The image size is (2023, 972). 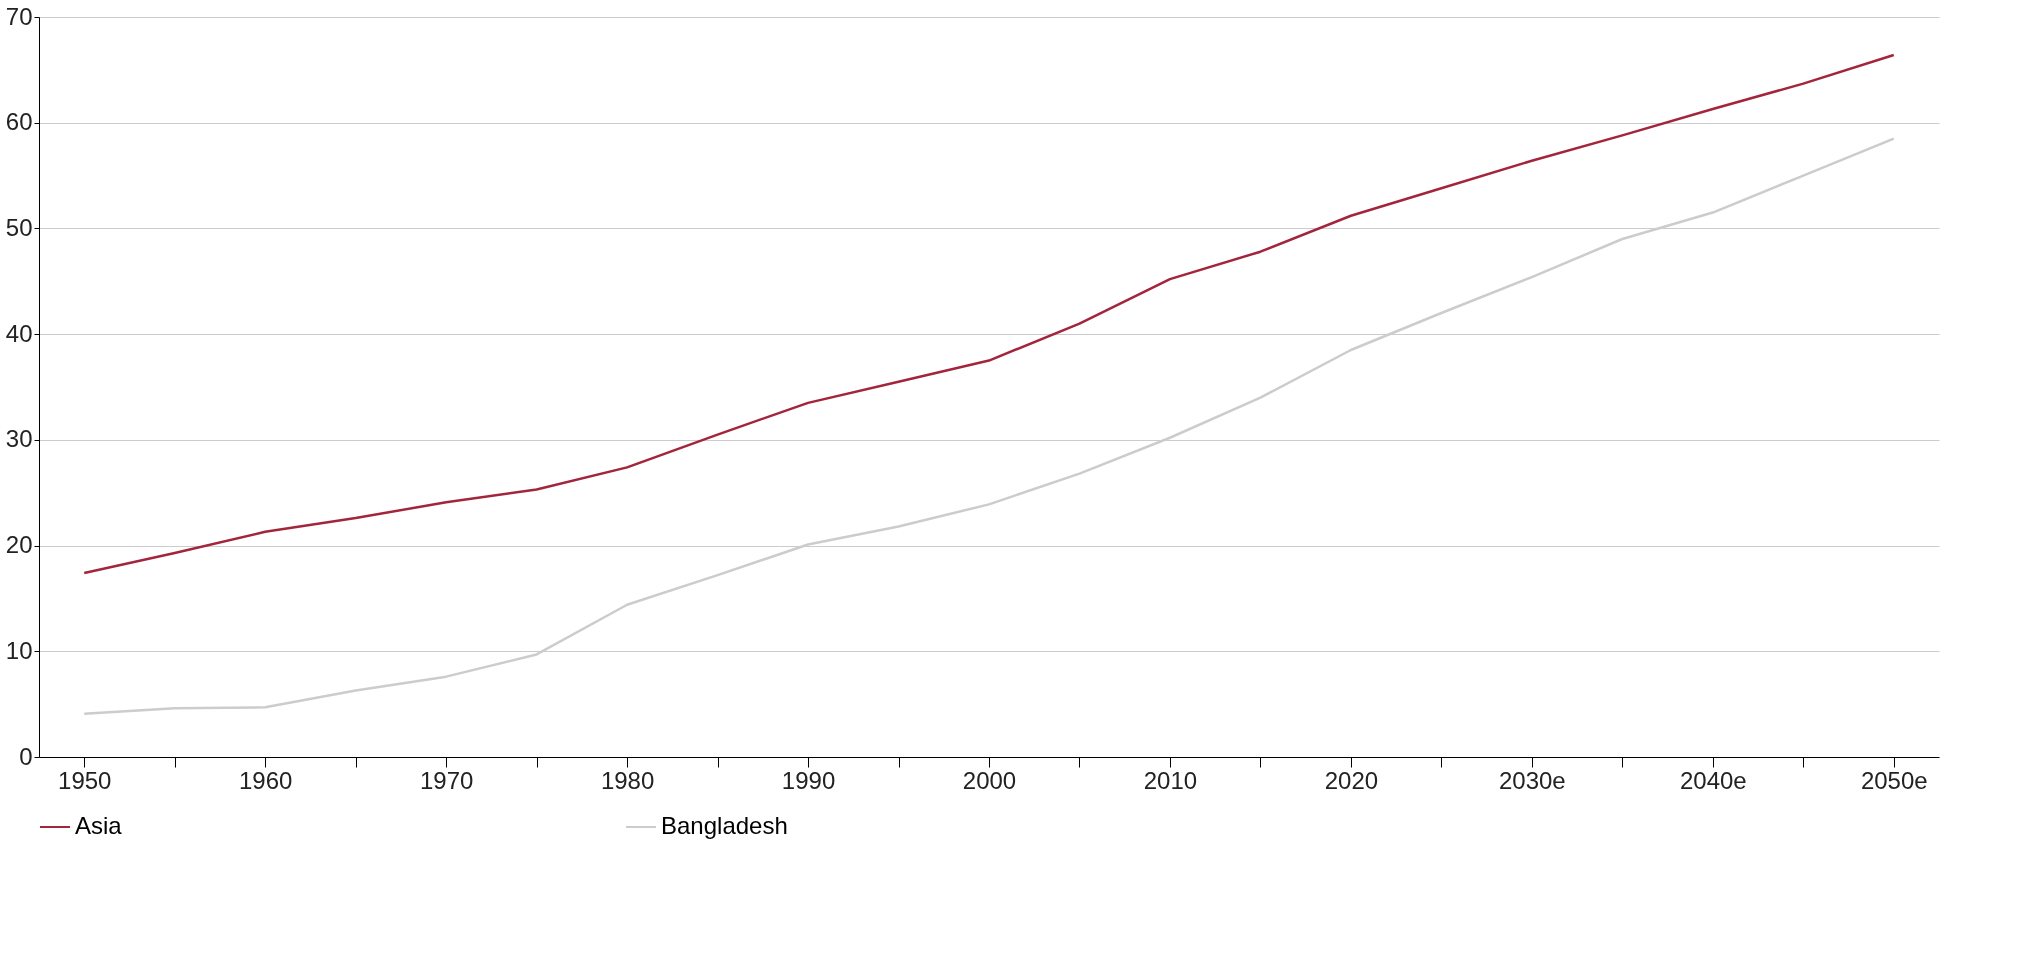 What do you see at coordinates (266, 780) in the screenshot?
I see `x-tick-label: 1960` at bounding box center [266, 780].